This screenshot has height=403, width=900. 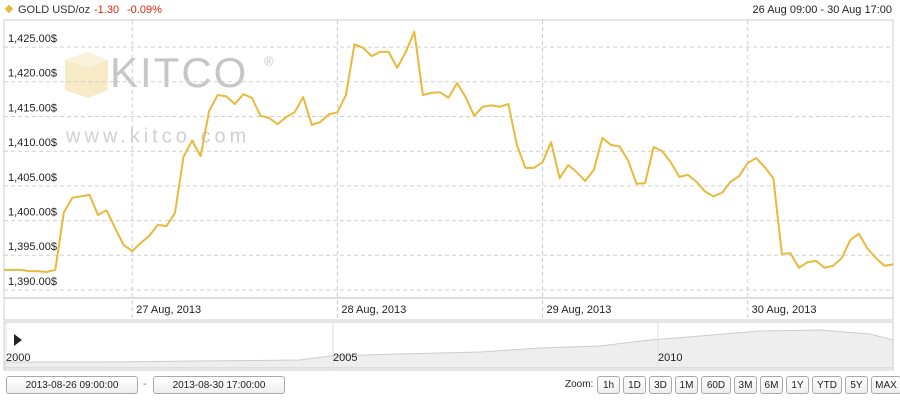 I want to click on navigator-year: 2010, so click(x=670, y=358).